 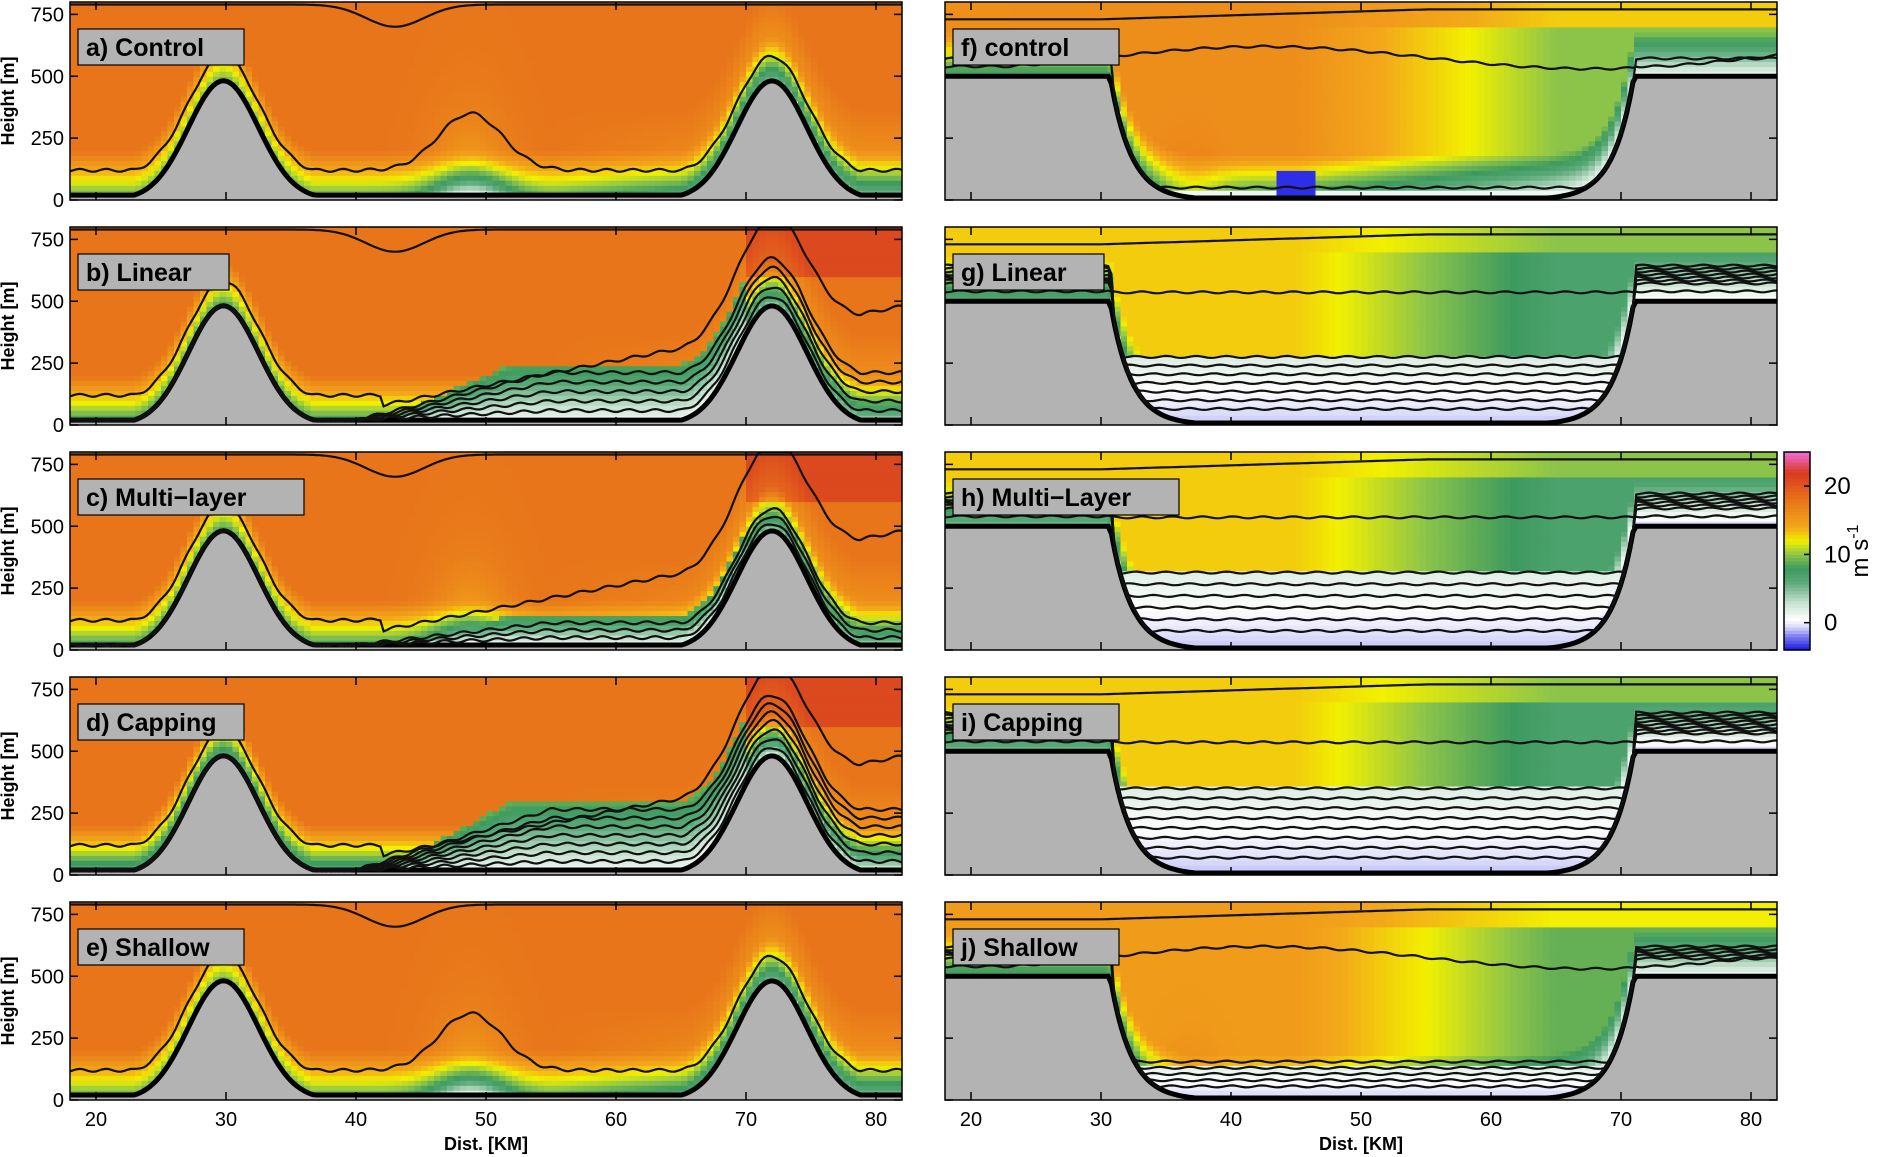 I want to click on panel-label: g) Linear, so click(x=1014, y=273).